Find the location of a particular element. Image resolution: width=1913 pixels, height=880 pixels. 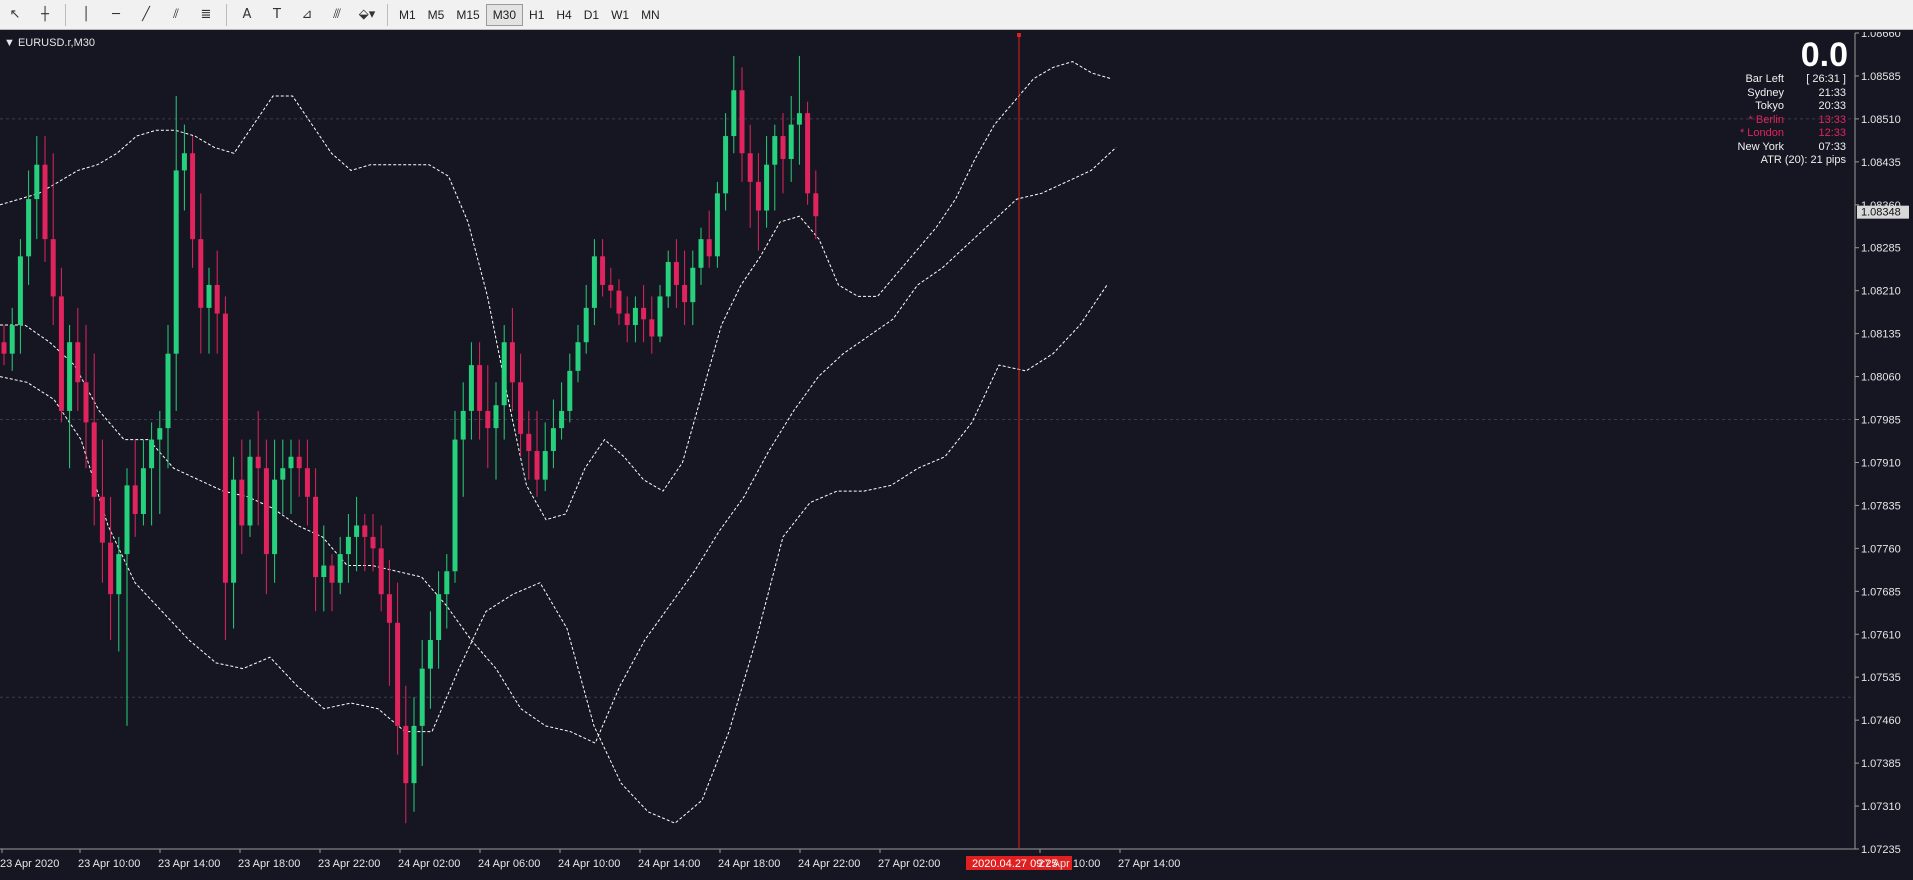

timeframe-m15-button: M15 is located at coordinates (468, 14).